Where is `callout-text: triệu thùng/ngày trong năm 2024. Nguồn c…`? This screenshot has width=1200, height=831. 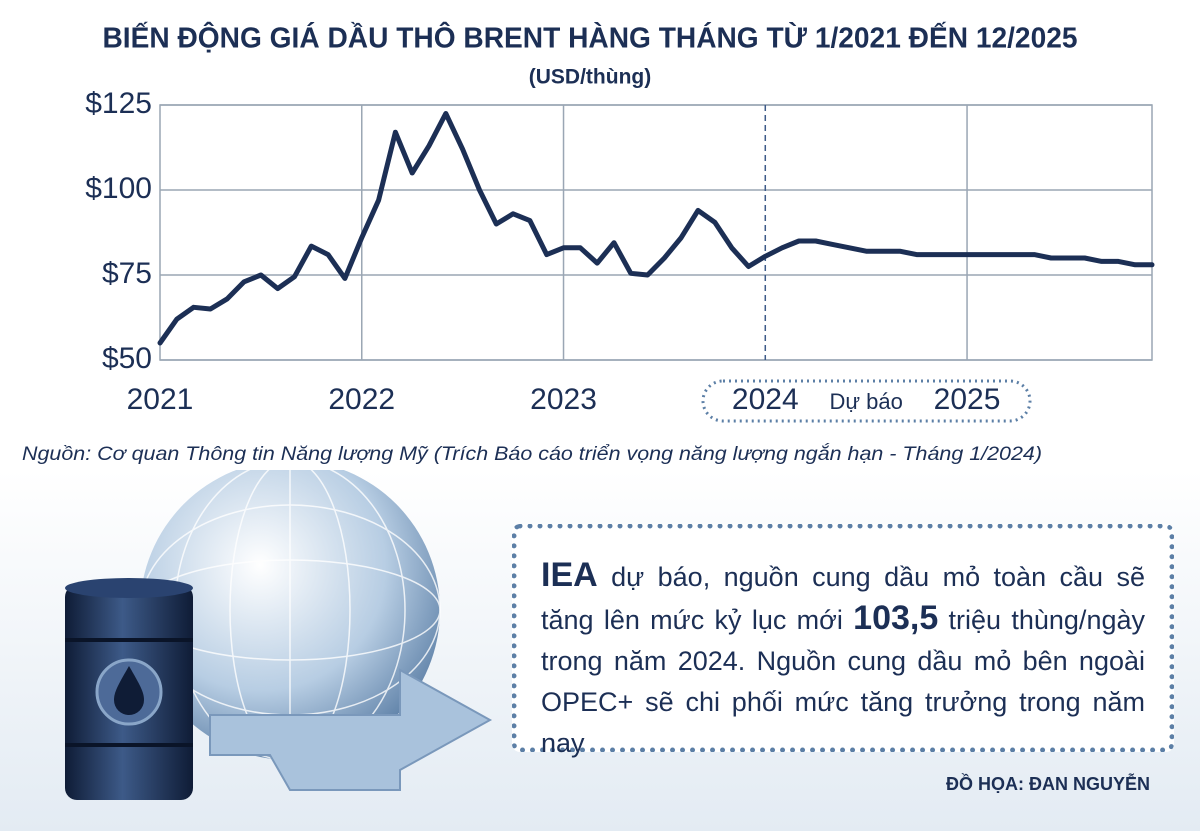
callout-text: triệu thùng/ngày trong năm 2024. Nguồn c… is located at coordinates (843, 681).